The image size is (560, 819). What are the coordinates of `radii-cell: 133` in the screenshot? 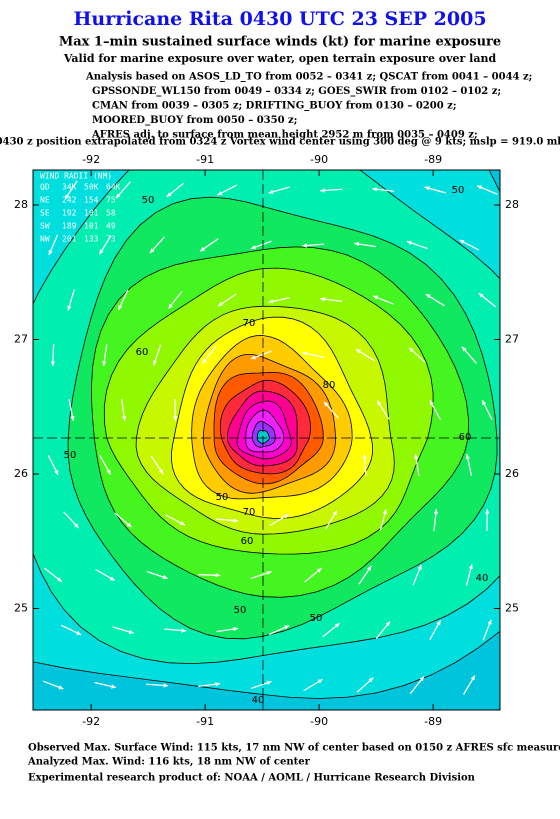 It's located at (91, 239).